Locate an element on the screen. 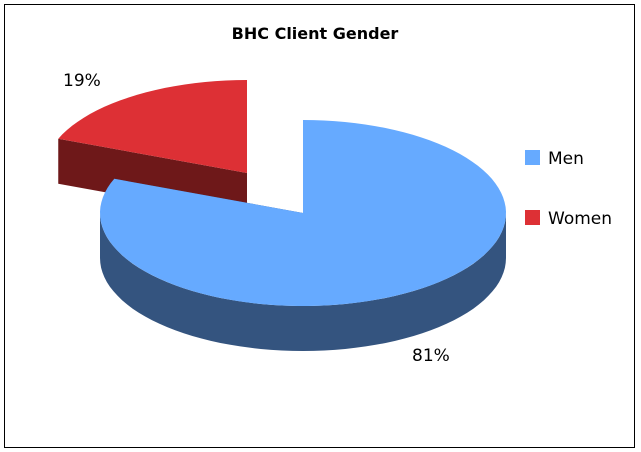 The width and height of the screenshot is (641, 452). legend-swatch-women is located at coordinates (532, 217).